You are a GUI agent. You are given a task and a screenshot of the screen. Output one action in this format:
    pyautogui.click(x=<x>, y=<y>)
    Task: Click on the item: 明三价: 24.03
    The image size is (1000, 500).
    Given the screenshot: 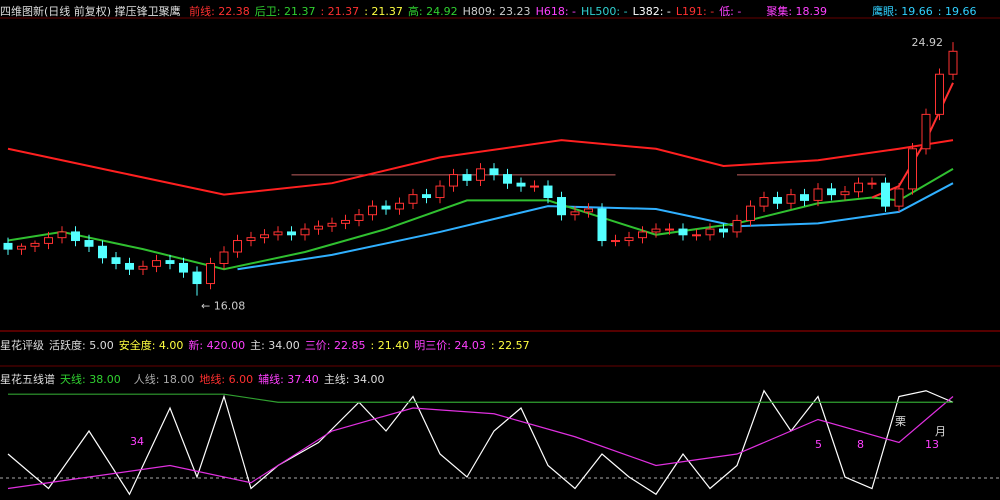 What is the action you would take?
    pyautogui.click(x=450, y=345)
    